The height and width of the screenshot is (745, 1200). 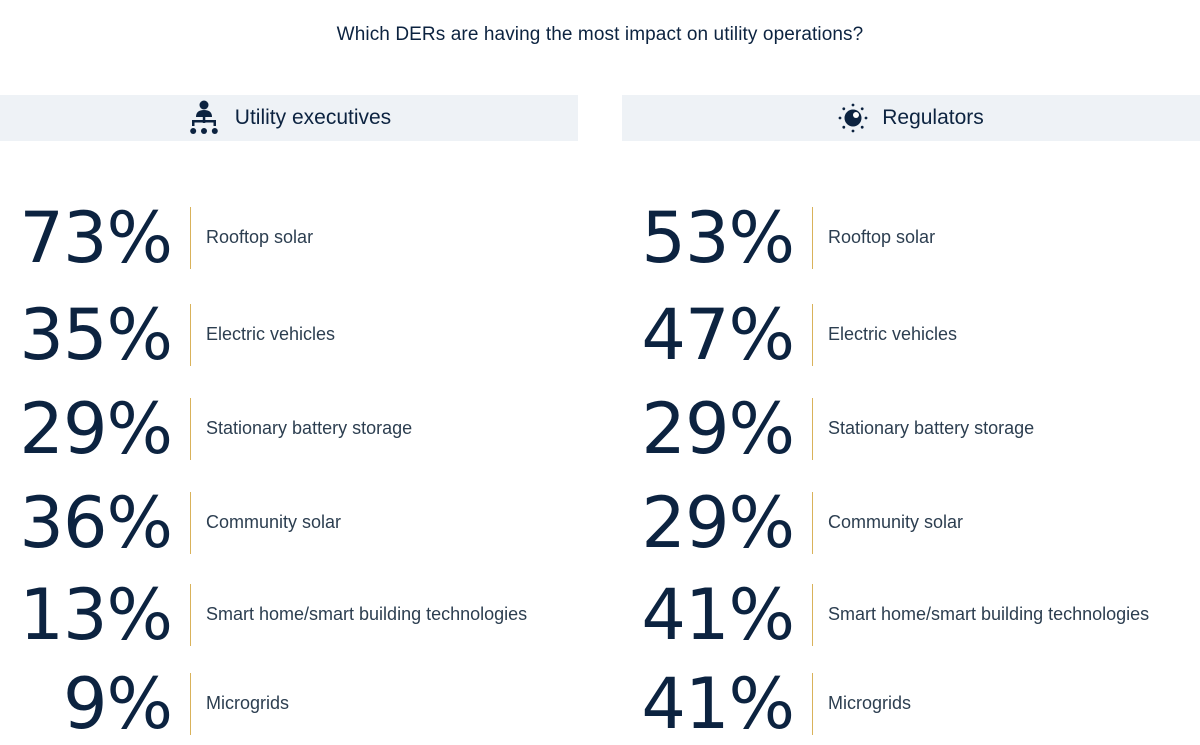 I want to click on data-row: 47% Electric vehicles, so click(x=911, y=335).